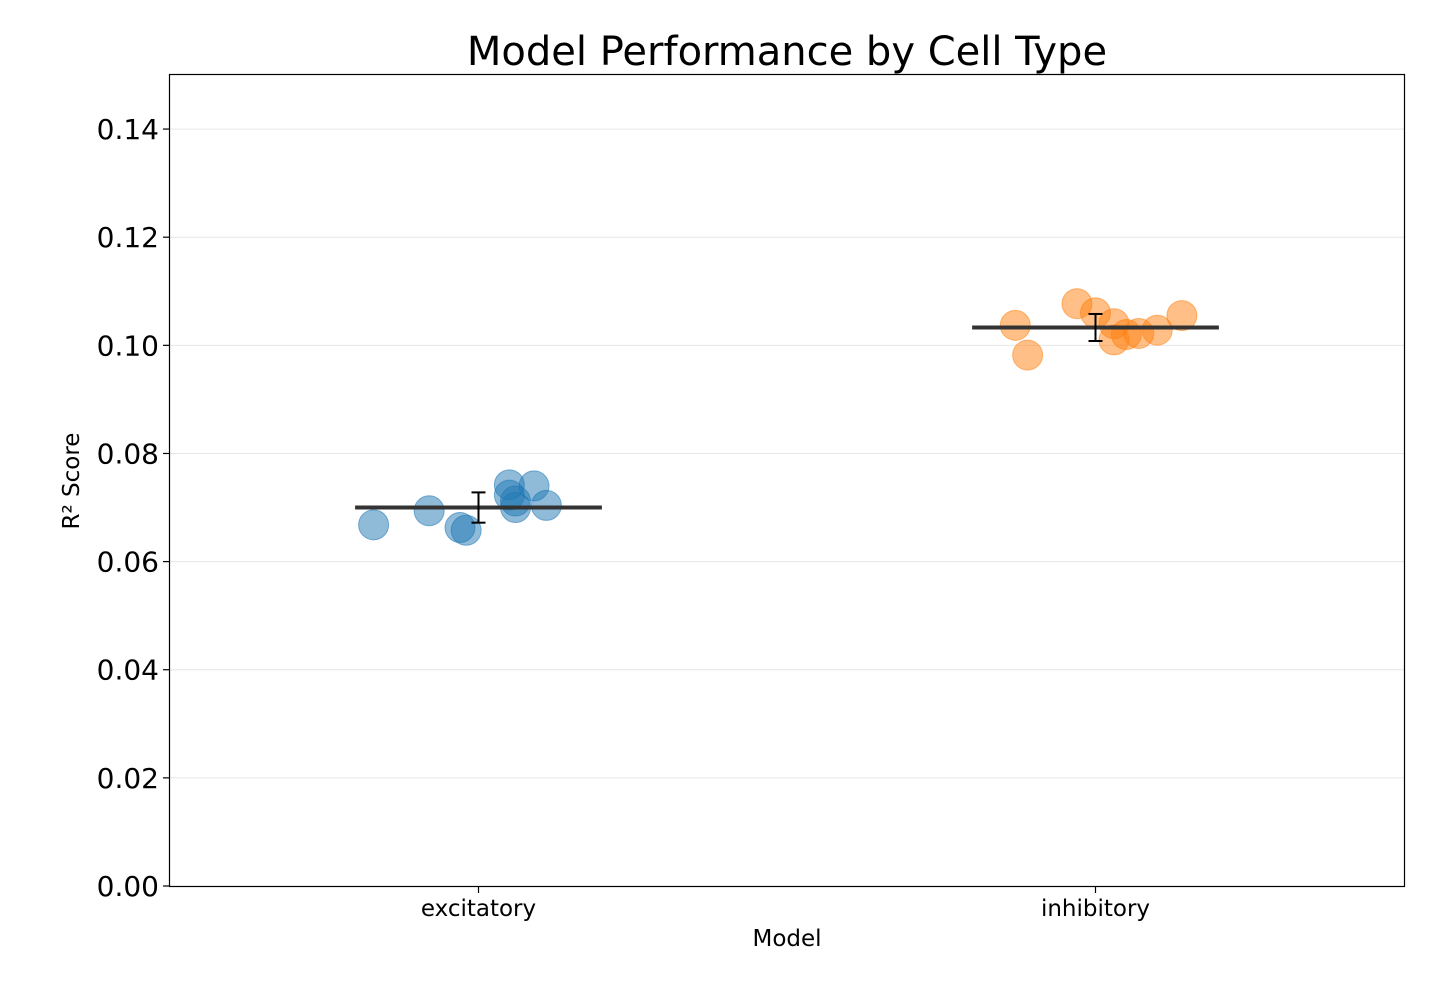 The width and height of the screenshot is (1444, 982). I want to click on y-axis-ticks: 0.00 0.02 0.04 0.06 0.08 0.10 0.12 0.14, so click(133, 508).